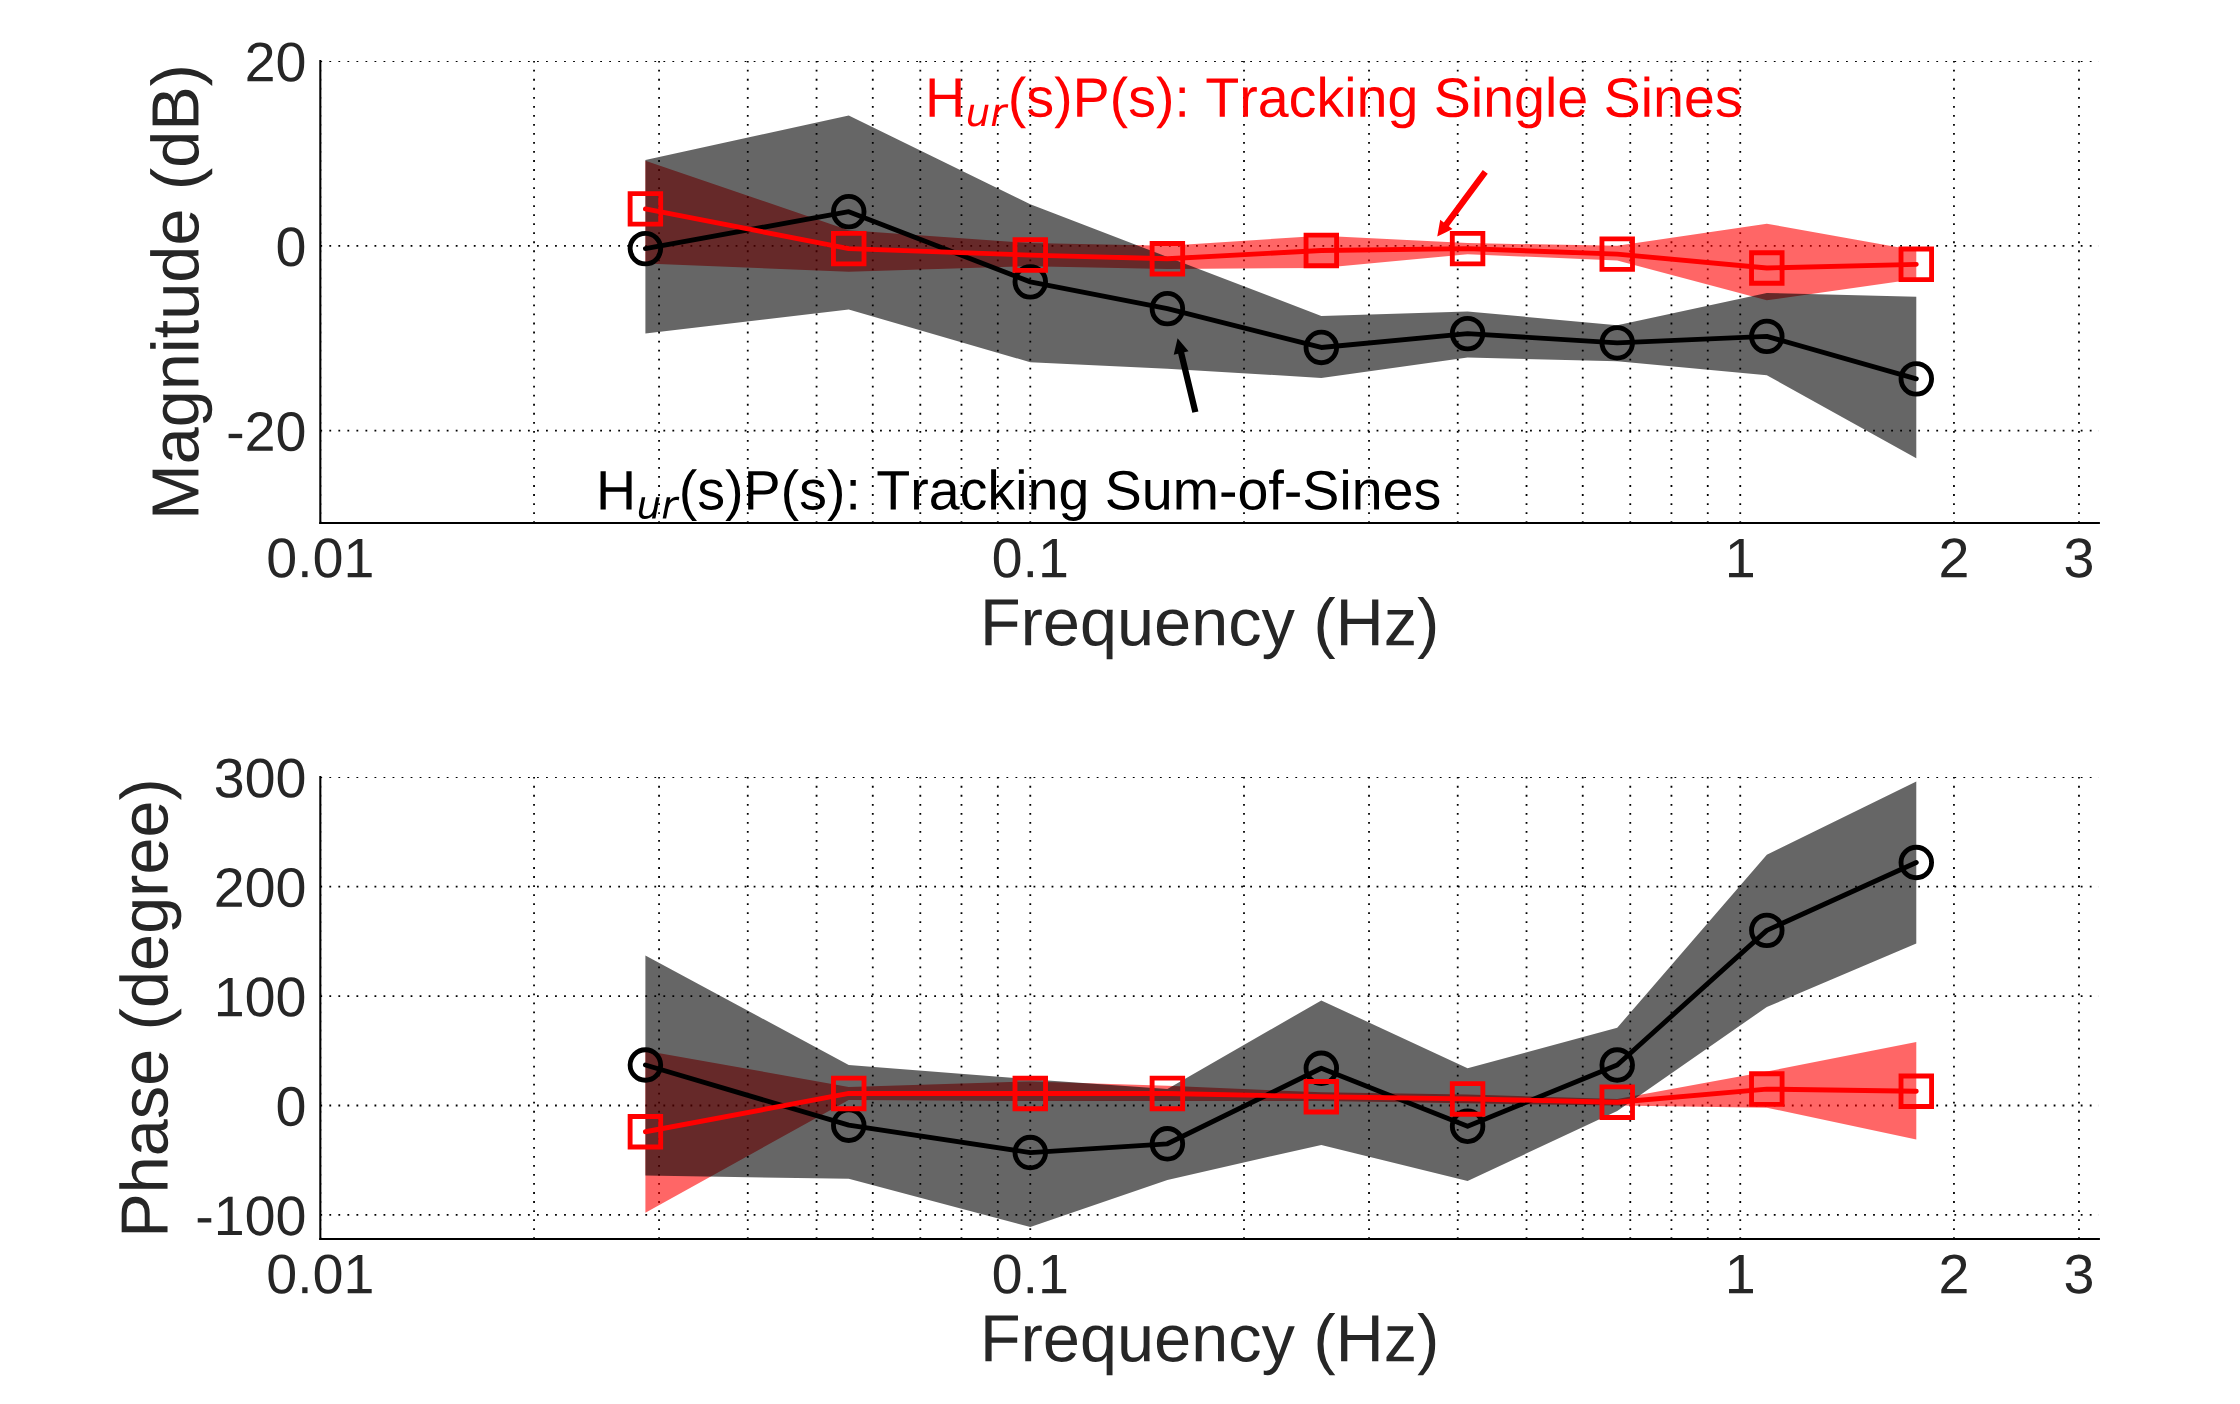  Describe the element at coordinates (181, 291) in the screenshot. I see `y-axis-title: Magnitude (dB)` at that location.